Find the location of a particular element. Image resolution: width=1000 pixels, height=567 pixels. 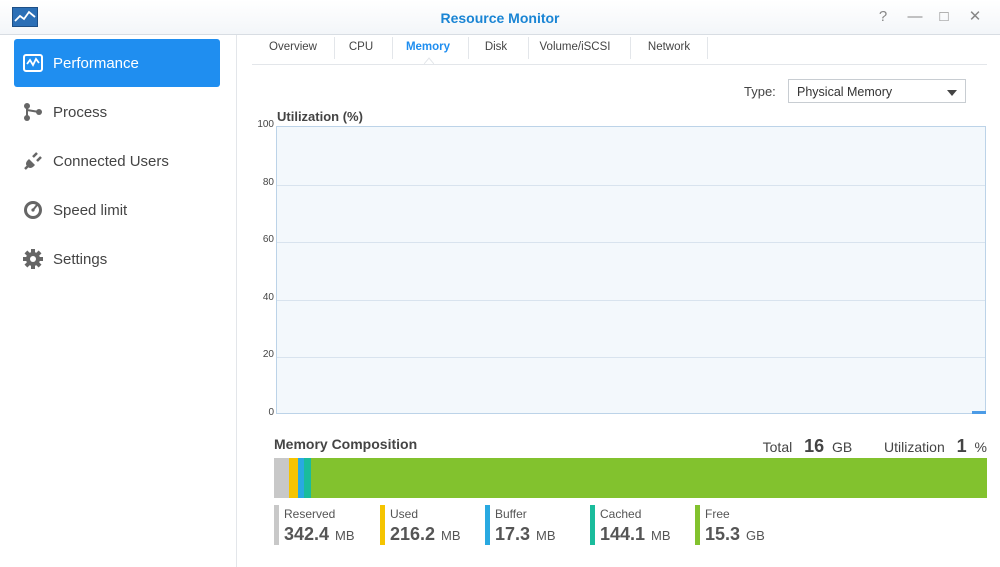

y-tick-label: 100 is located at coordinates (265, 124).